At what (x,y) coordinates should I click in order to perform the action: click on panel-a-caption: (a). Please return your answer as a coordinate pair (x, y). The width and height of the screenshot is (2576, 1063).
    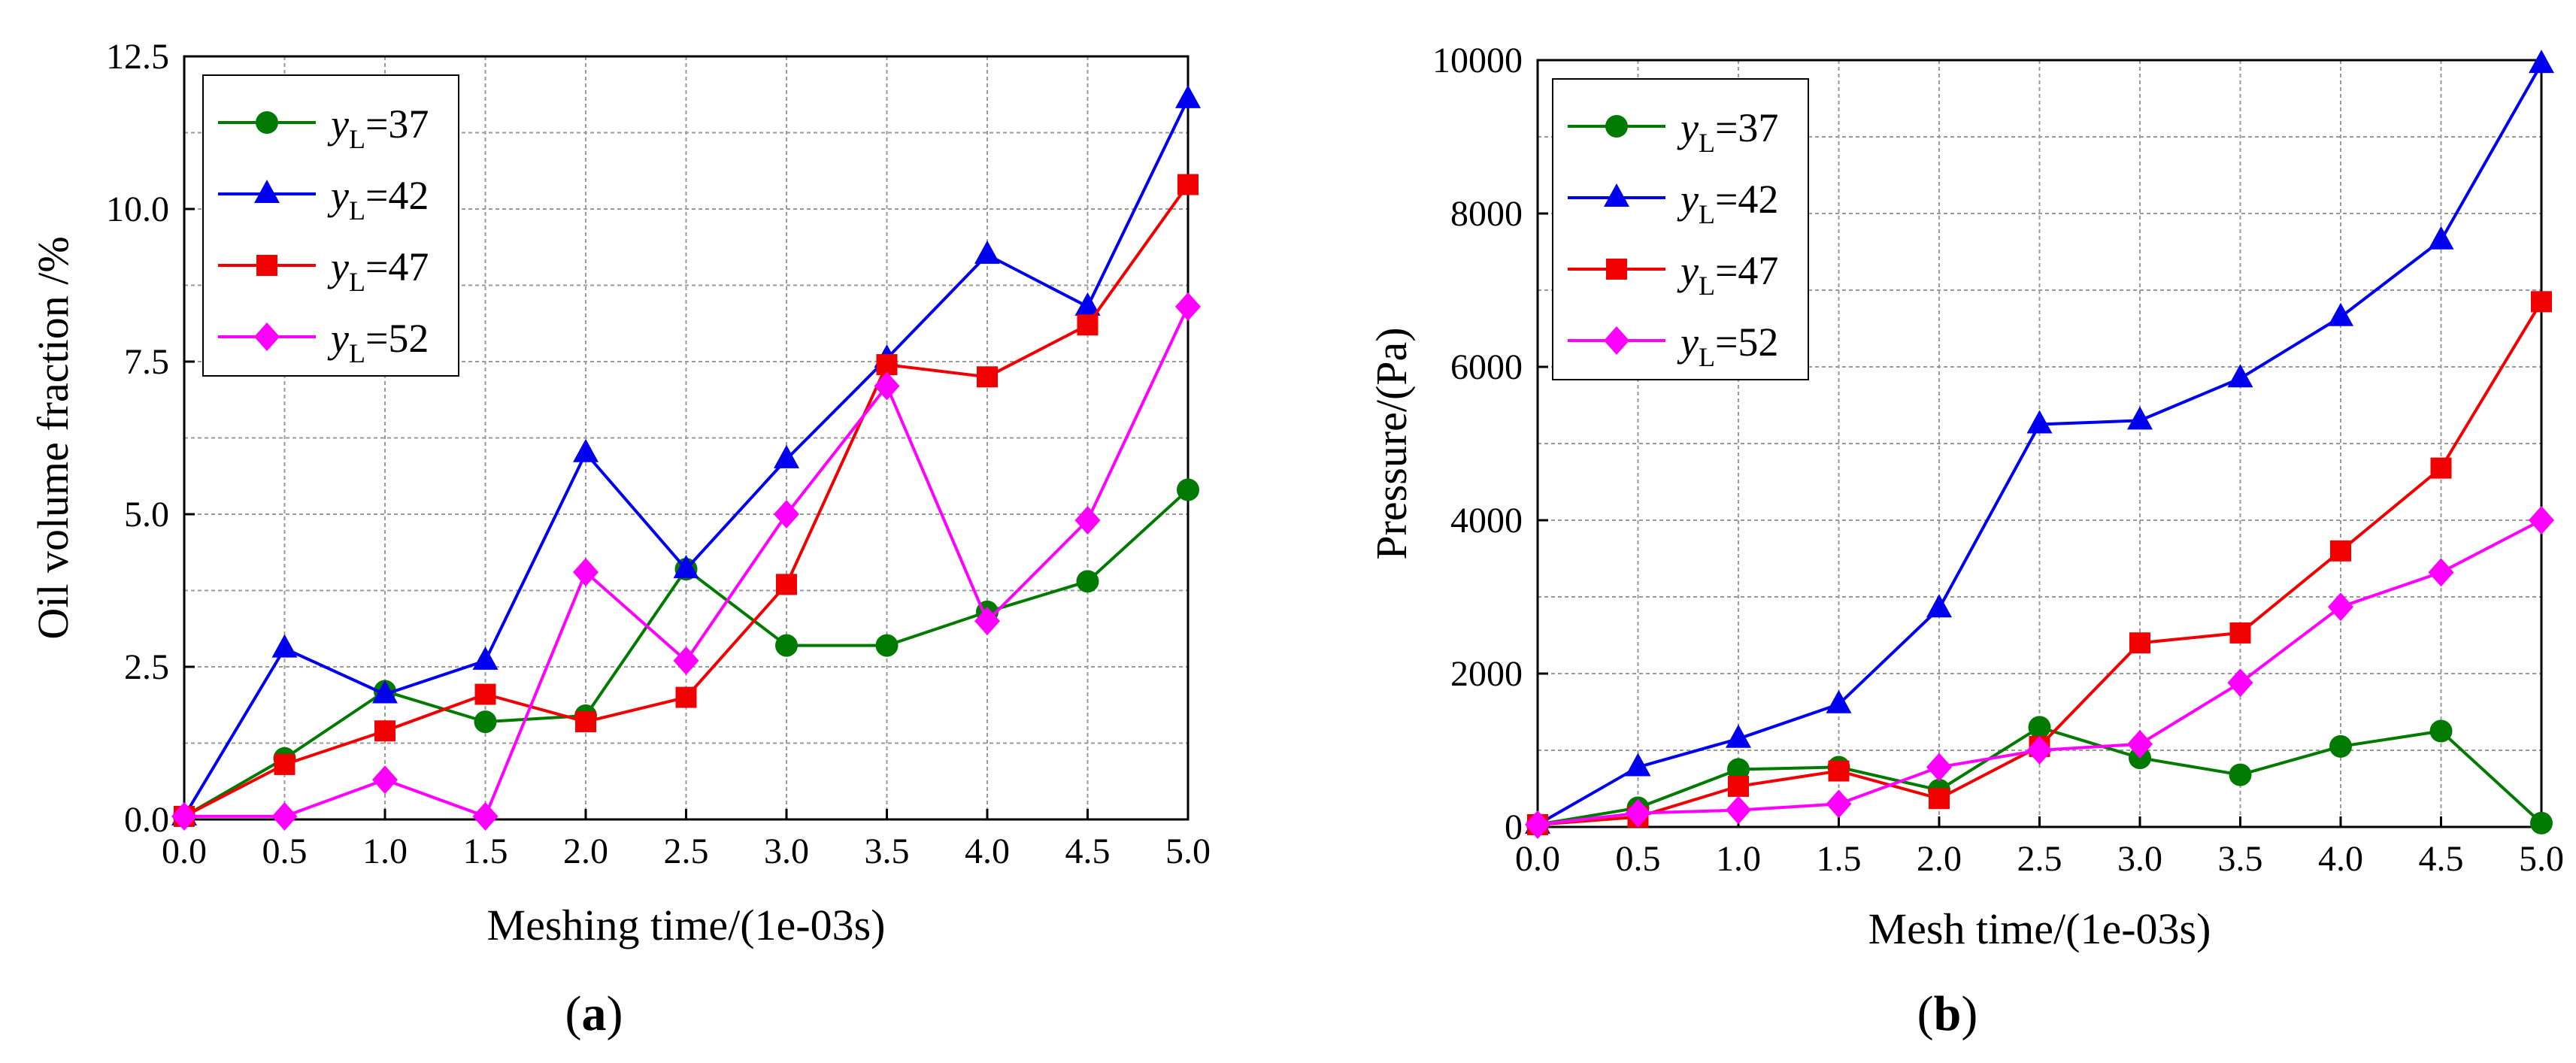
    Looking at the image, I should click on (594, 1013).